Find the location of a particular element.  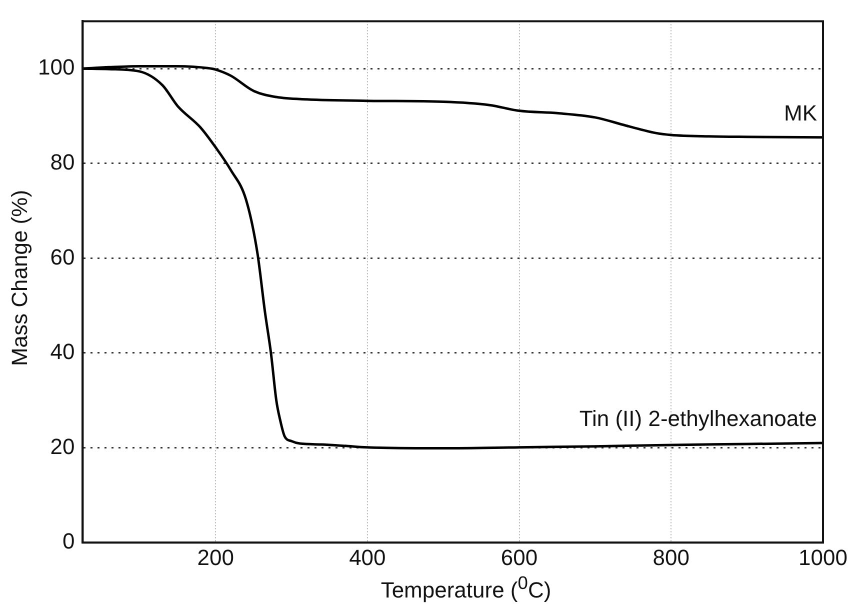

y-tick-label: 40 is located at coordinates (62, 351).